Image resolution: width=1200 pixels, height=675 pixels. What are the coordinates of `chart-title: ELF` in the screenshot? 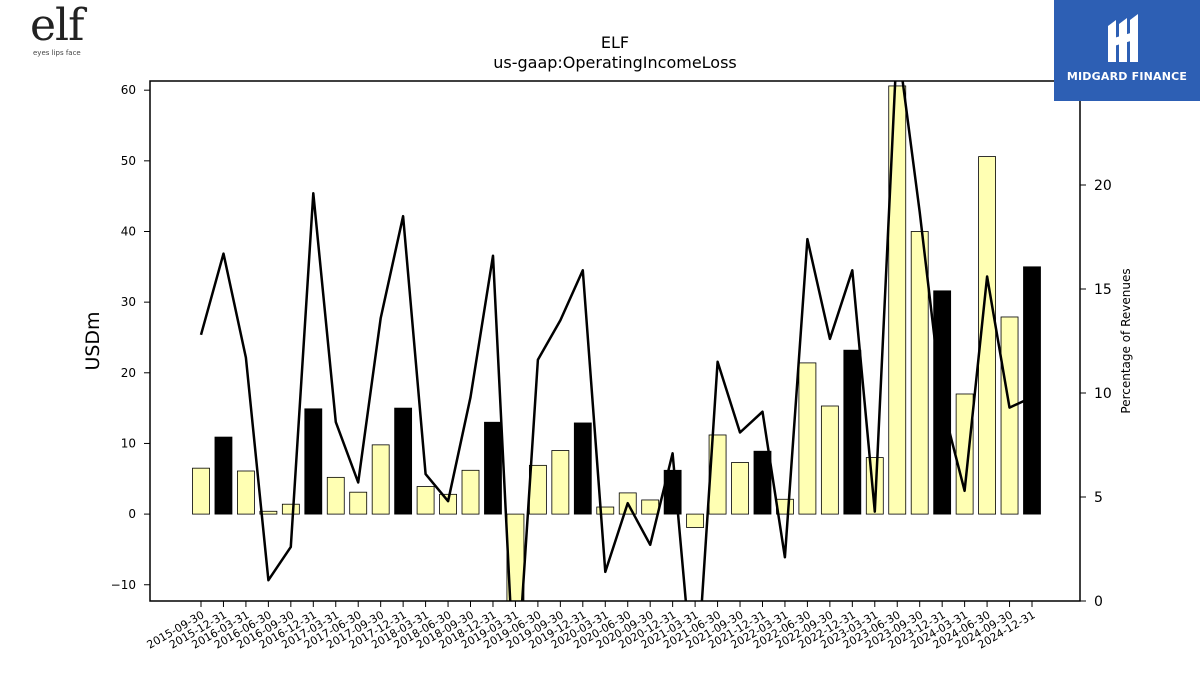 It's located at (615, 42).